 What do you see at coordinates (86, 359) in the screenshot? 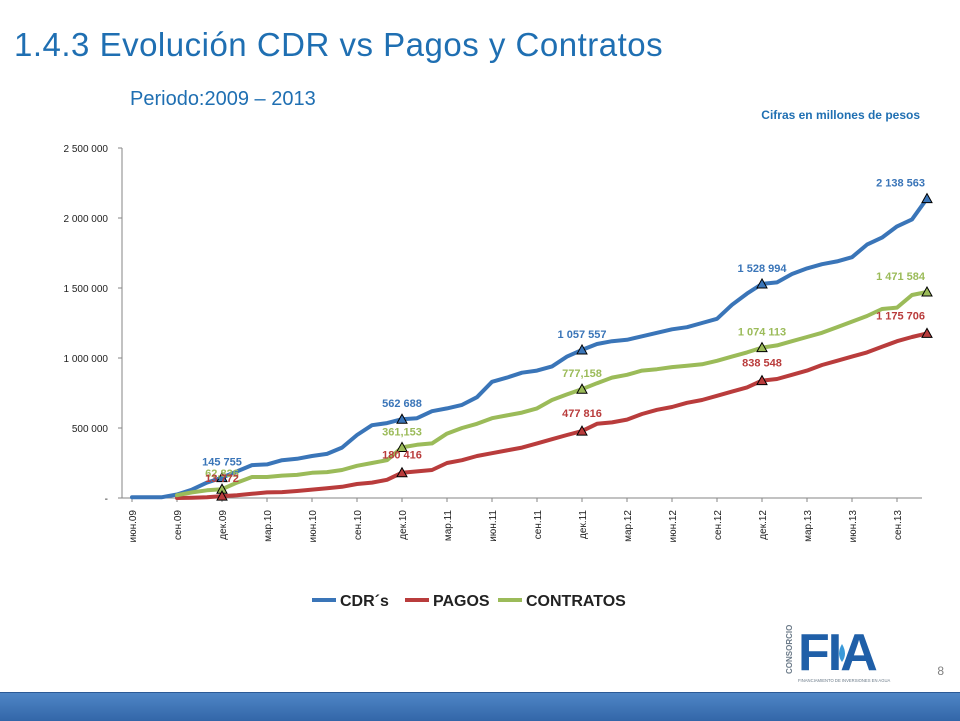
I see `y-tick-label: 1 000 000` at bounding box center [86, 359].